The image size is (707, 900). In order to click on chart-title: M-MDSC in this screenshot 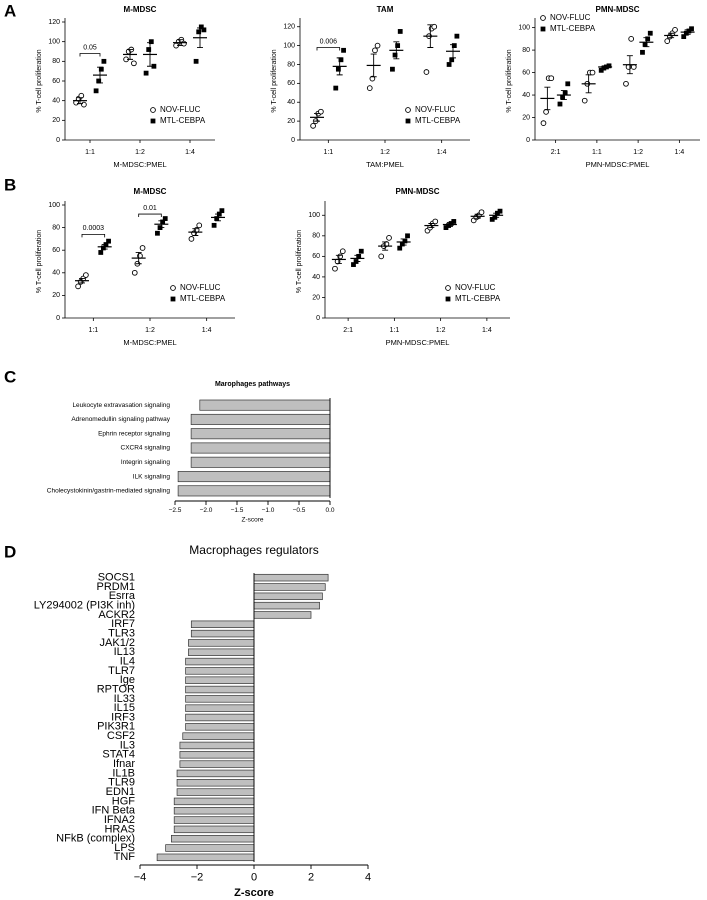, I will do `click(150, 191)`.